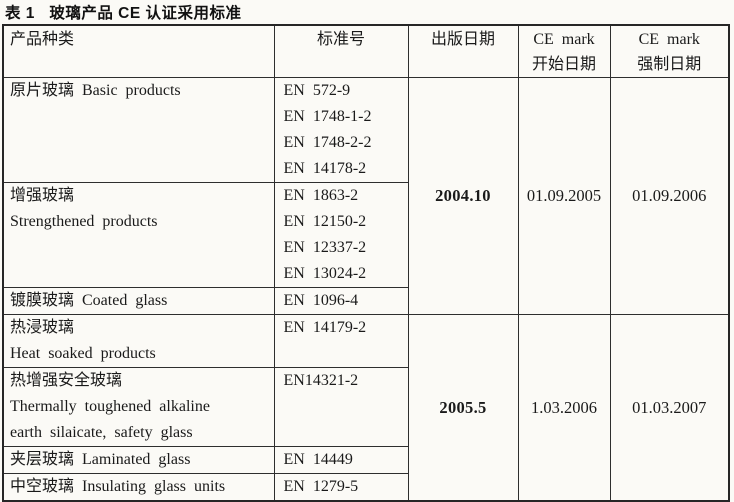  What do you see at coordinates (321, 195) in the screenshot?
I see `standard-number: EN 1863-2` at bounding box center [321, 195].